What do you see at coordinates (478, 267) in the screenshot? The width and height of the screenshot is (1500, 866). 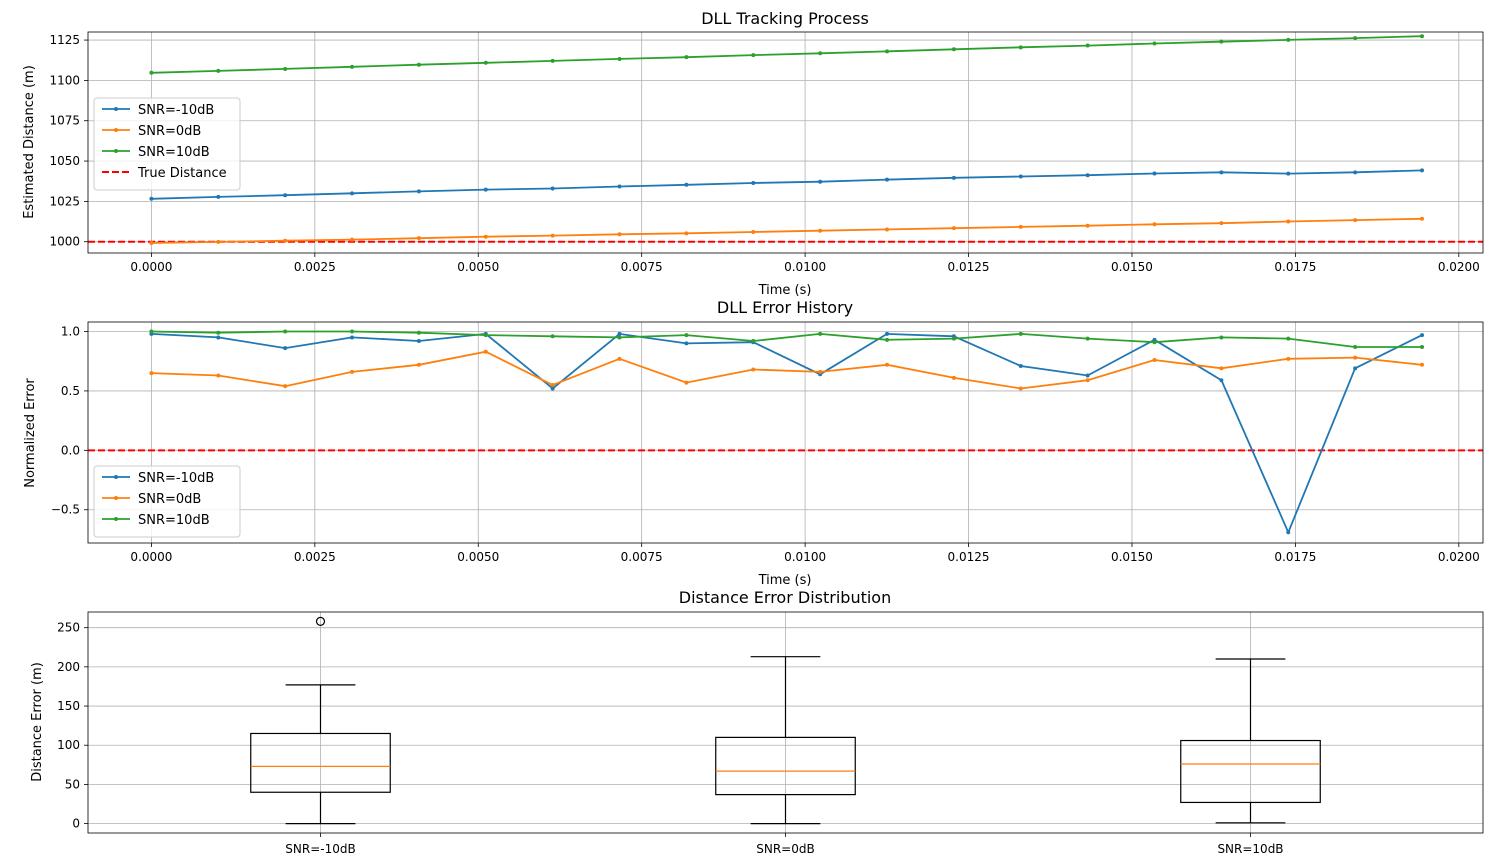 I see `x-tick-label: 0.0050` at bounding box center [478, 267].